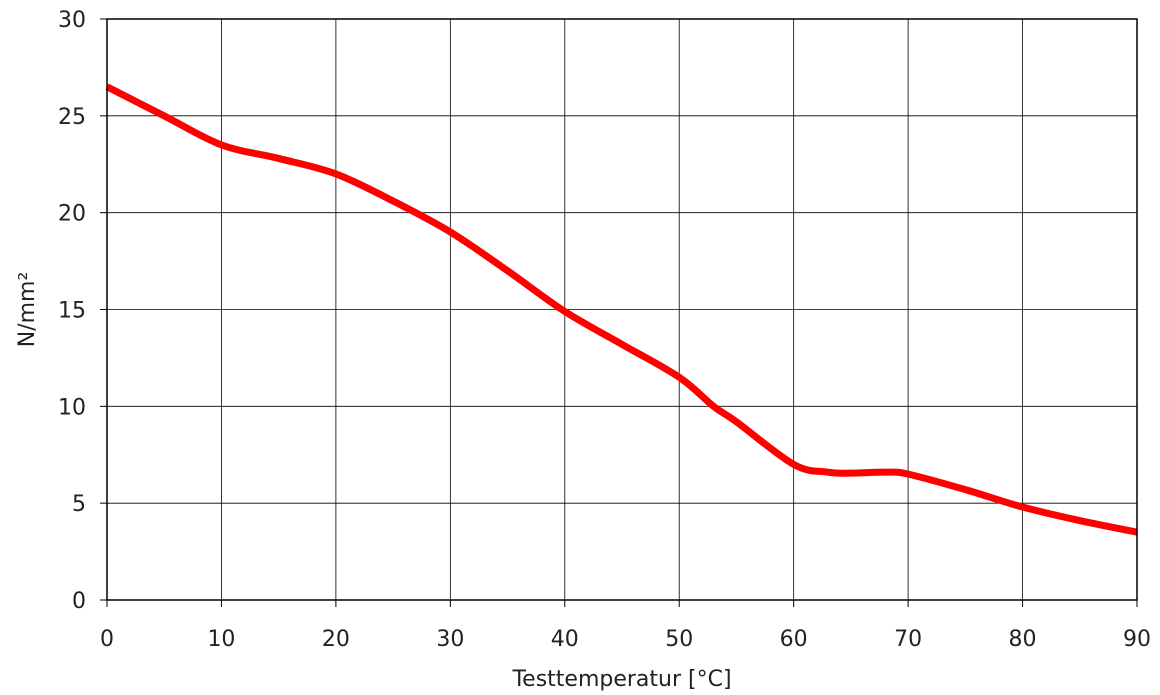 This screenshot has height=695, width=1160. What do you see at coordinates (621, 679) in the screenshot?
I see `x-axis-label: Testtemperatur [°C]` at bounding box center [621, 679].